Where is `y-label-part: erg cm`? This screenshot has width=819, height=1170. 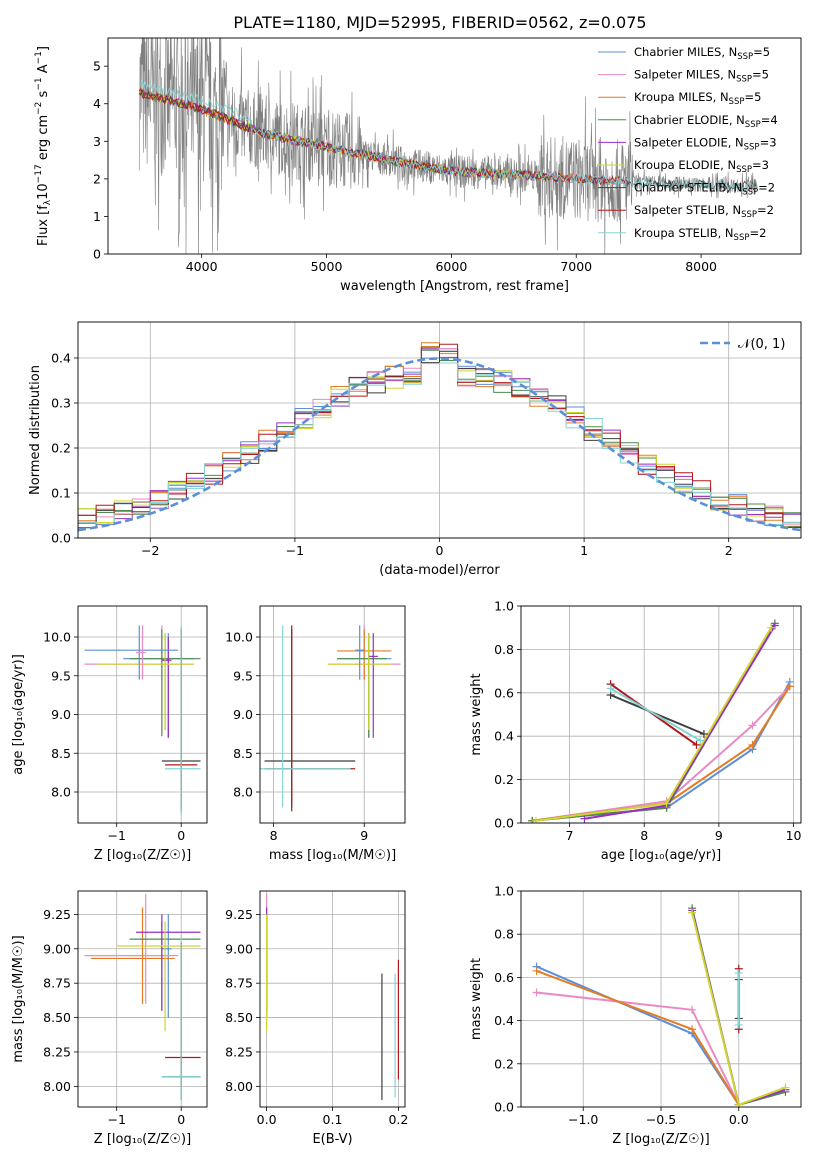 y-label-part: erg cm is located at coordinates (43, 139).